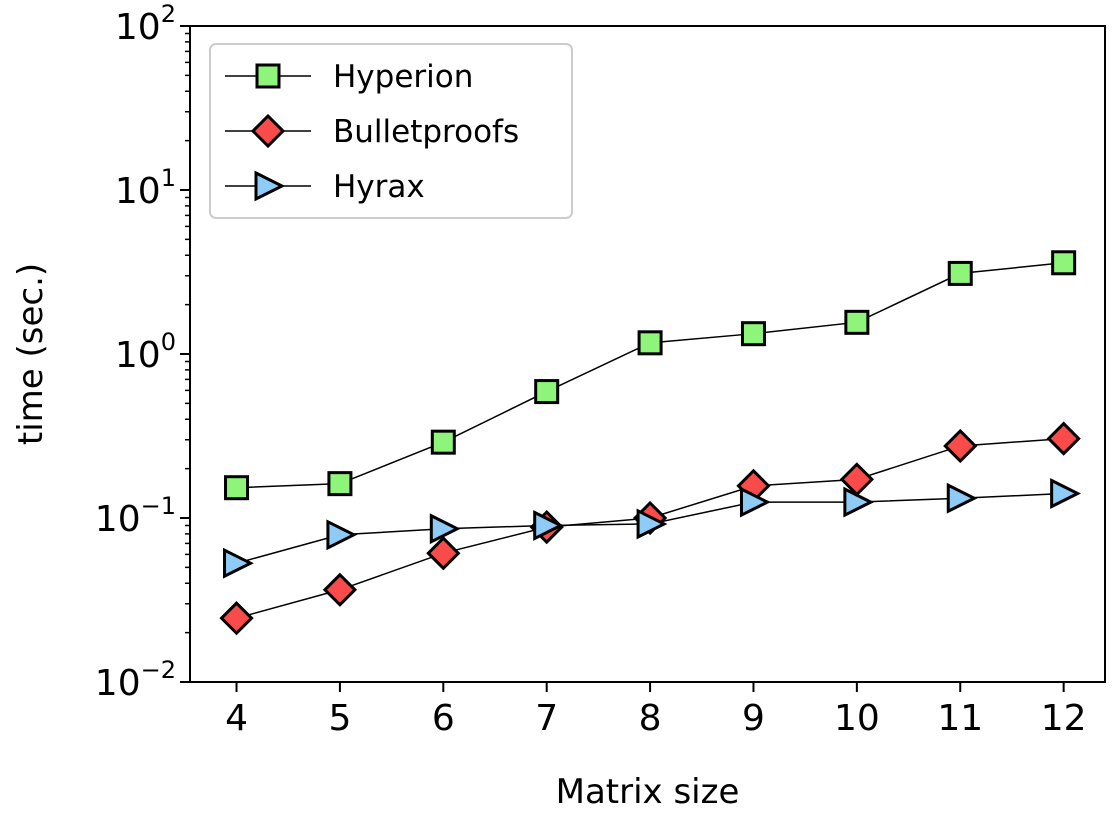 Image resolution: width=1117 pixels, height=821 pixels. Describe the element at coordinates (650, 718) in the screenshot. I see `x-tick-label: 8` at that location.